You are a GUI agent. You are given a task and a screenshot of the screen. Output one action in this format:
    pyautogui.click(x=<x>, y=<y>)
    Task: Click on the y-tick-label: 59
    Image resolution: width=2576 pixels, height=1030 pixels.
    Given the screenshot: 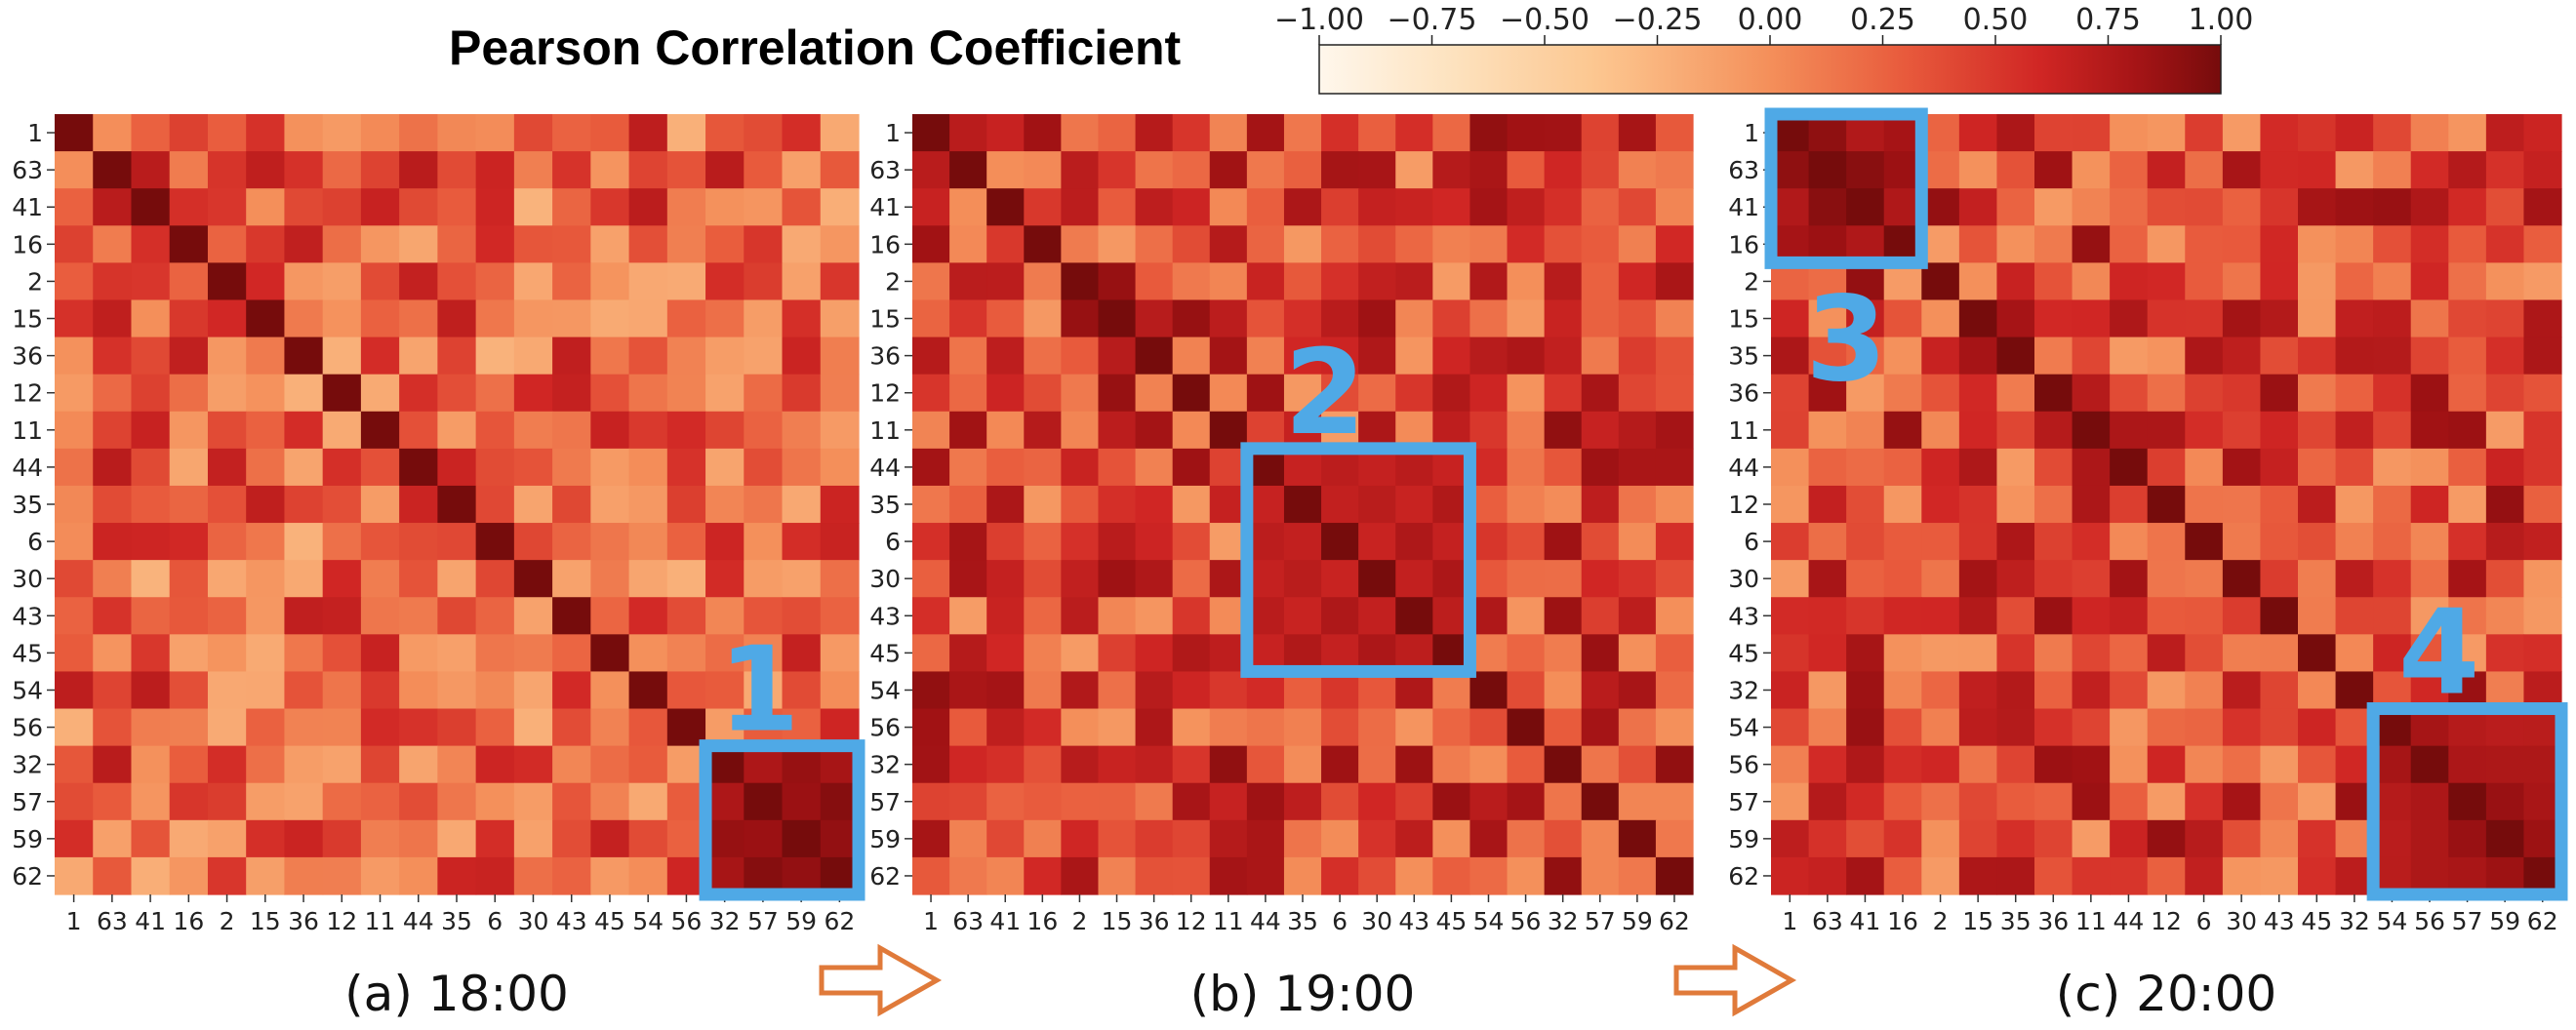 What is the action you would take?
    pyautogui.click(x=1743, y=839)
    